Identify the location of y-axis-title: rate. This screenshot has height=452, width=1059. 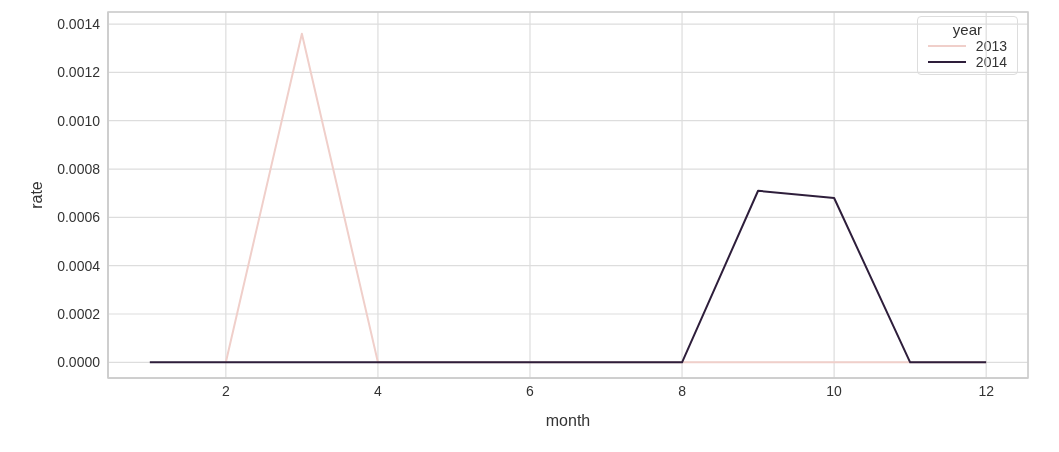
(36, 195).